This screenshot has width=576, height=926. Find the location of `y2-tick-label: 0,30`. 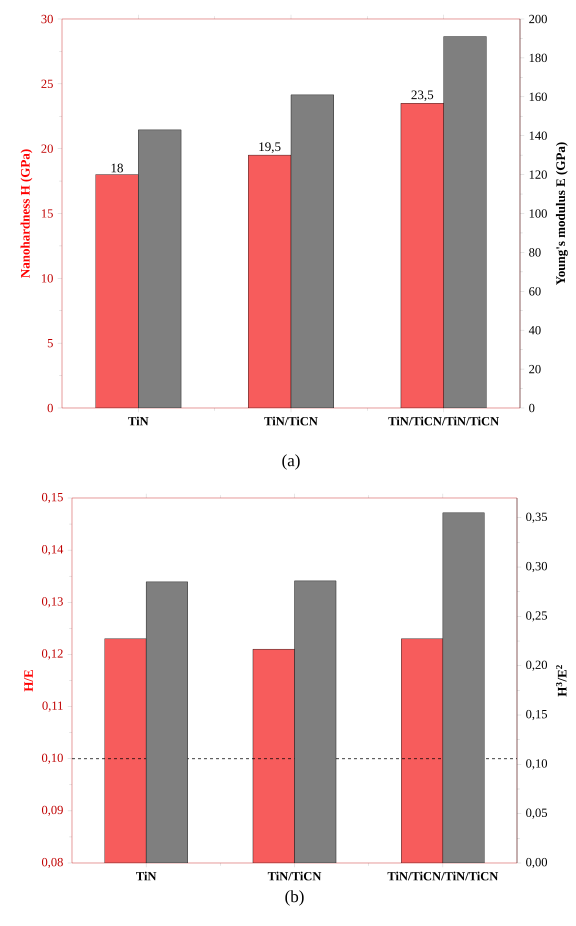

y2-tick-label: 0,30 is located at coordinates (537, 567).